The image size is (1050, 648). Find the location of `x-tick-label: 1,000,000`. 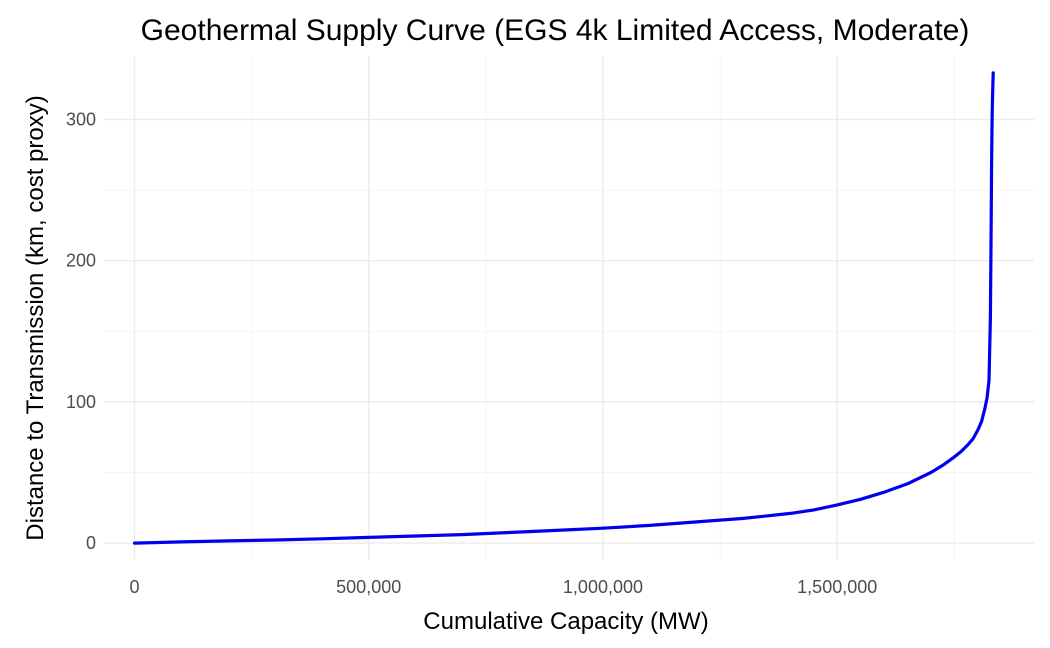

x-tick-label: 1,000,000 is located at coordinates (603, 587).